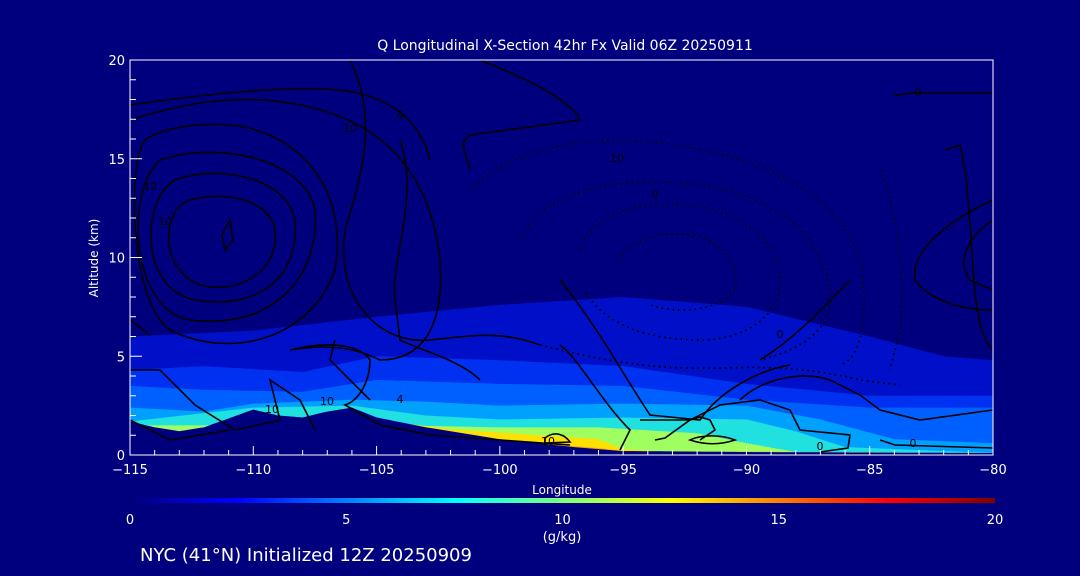 This screenshot has height=576, width=1080. What do you see at coordinates (562, 500) in the screenshot?
I see `colorbar` at bounding box center [562, 500].